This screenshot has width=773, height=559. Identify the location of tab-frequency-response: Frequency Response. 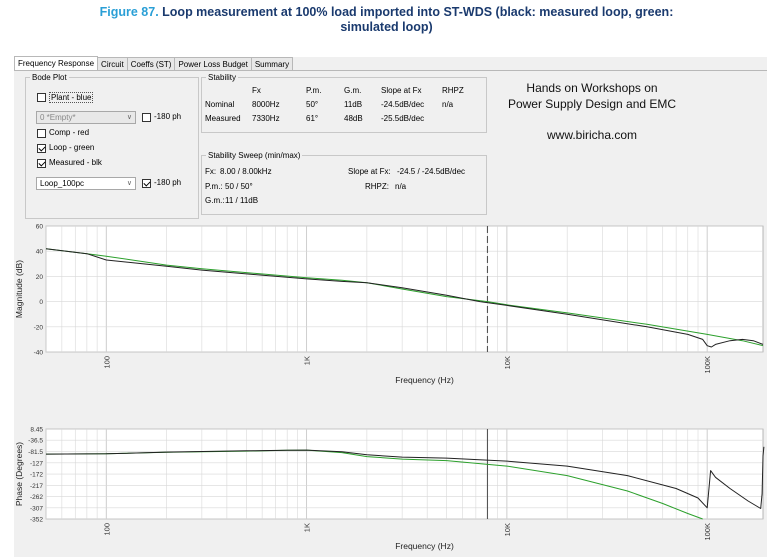
(56, 63).